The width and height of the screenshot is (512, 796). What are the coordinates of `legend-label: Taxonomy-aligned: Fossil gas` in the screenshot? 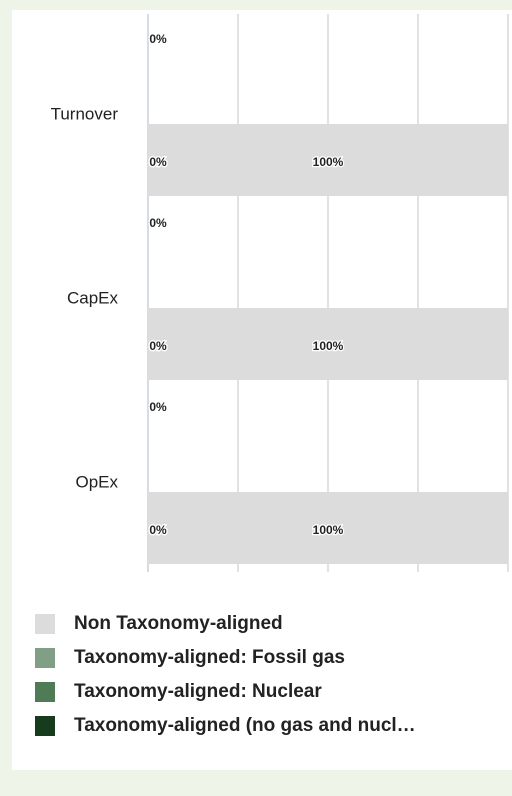 It's located at (209, 657).